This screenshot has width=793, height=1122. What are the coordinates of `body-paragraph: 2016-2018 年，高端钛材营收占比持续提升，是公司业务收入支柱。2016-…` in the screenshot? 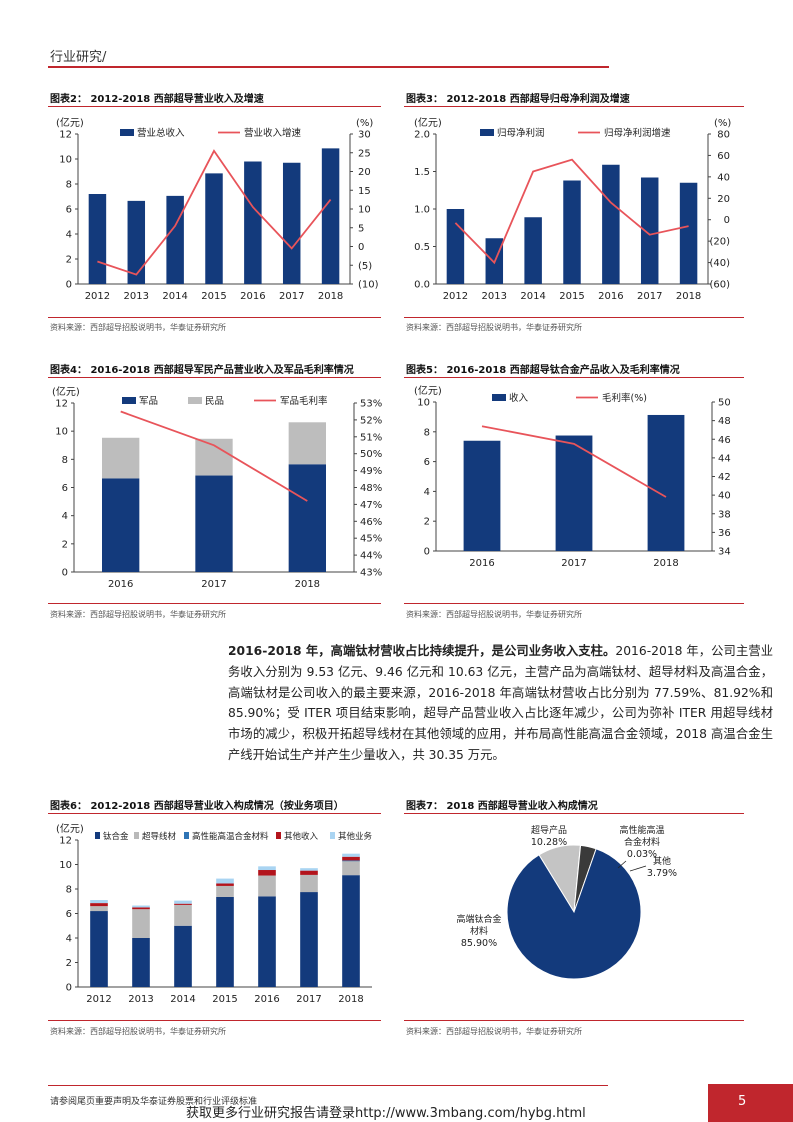 It's located at (500, 703).